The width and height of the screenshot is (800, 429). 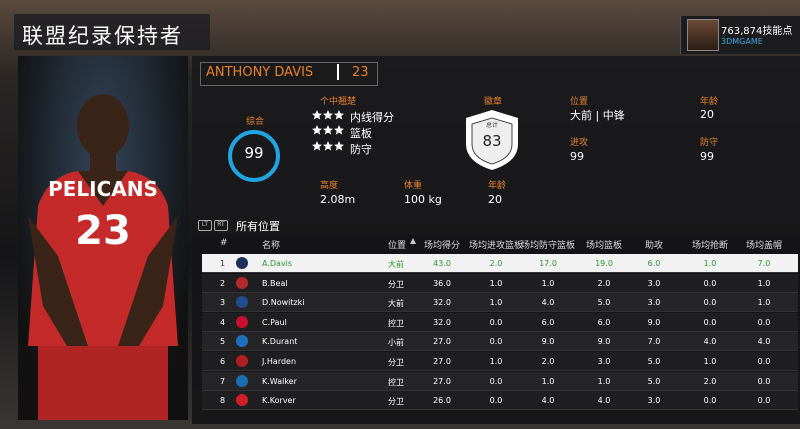 What do you see at coordinates (338, 102) in the screenshot?
I see `specialties-label: 个中翘楚` at bounding box center [338, 102].